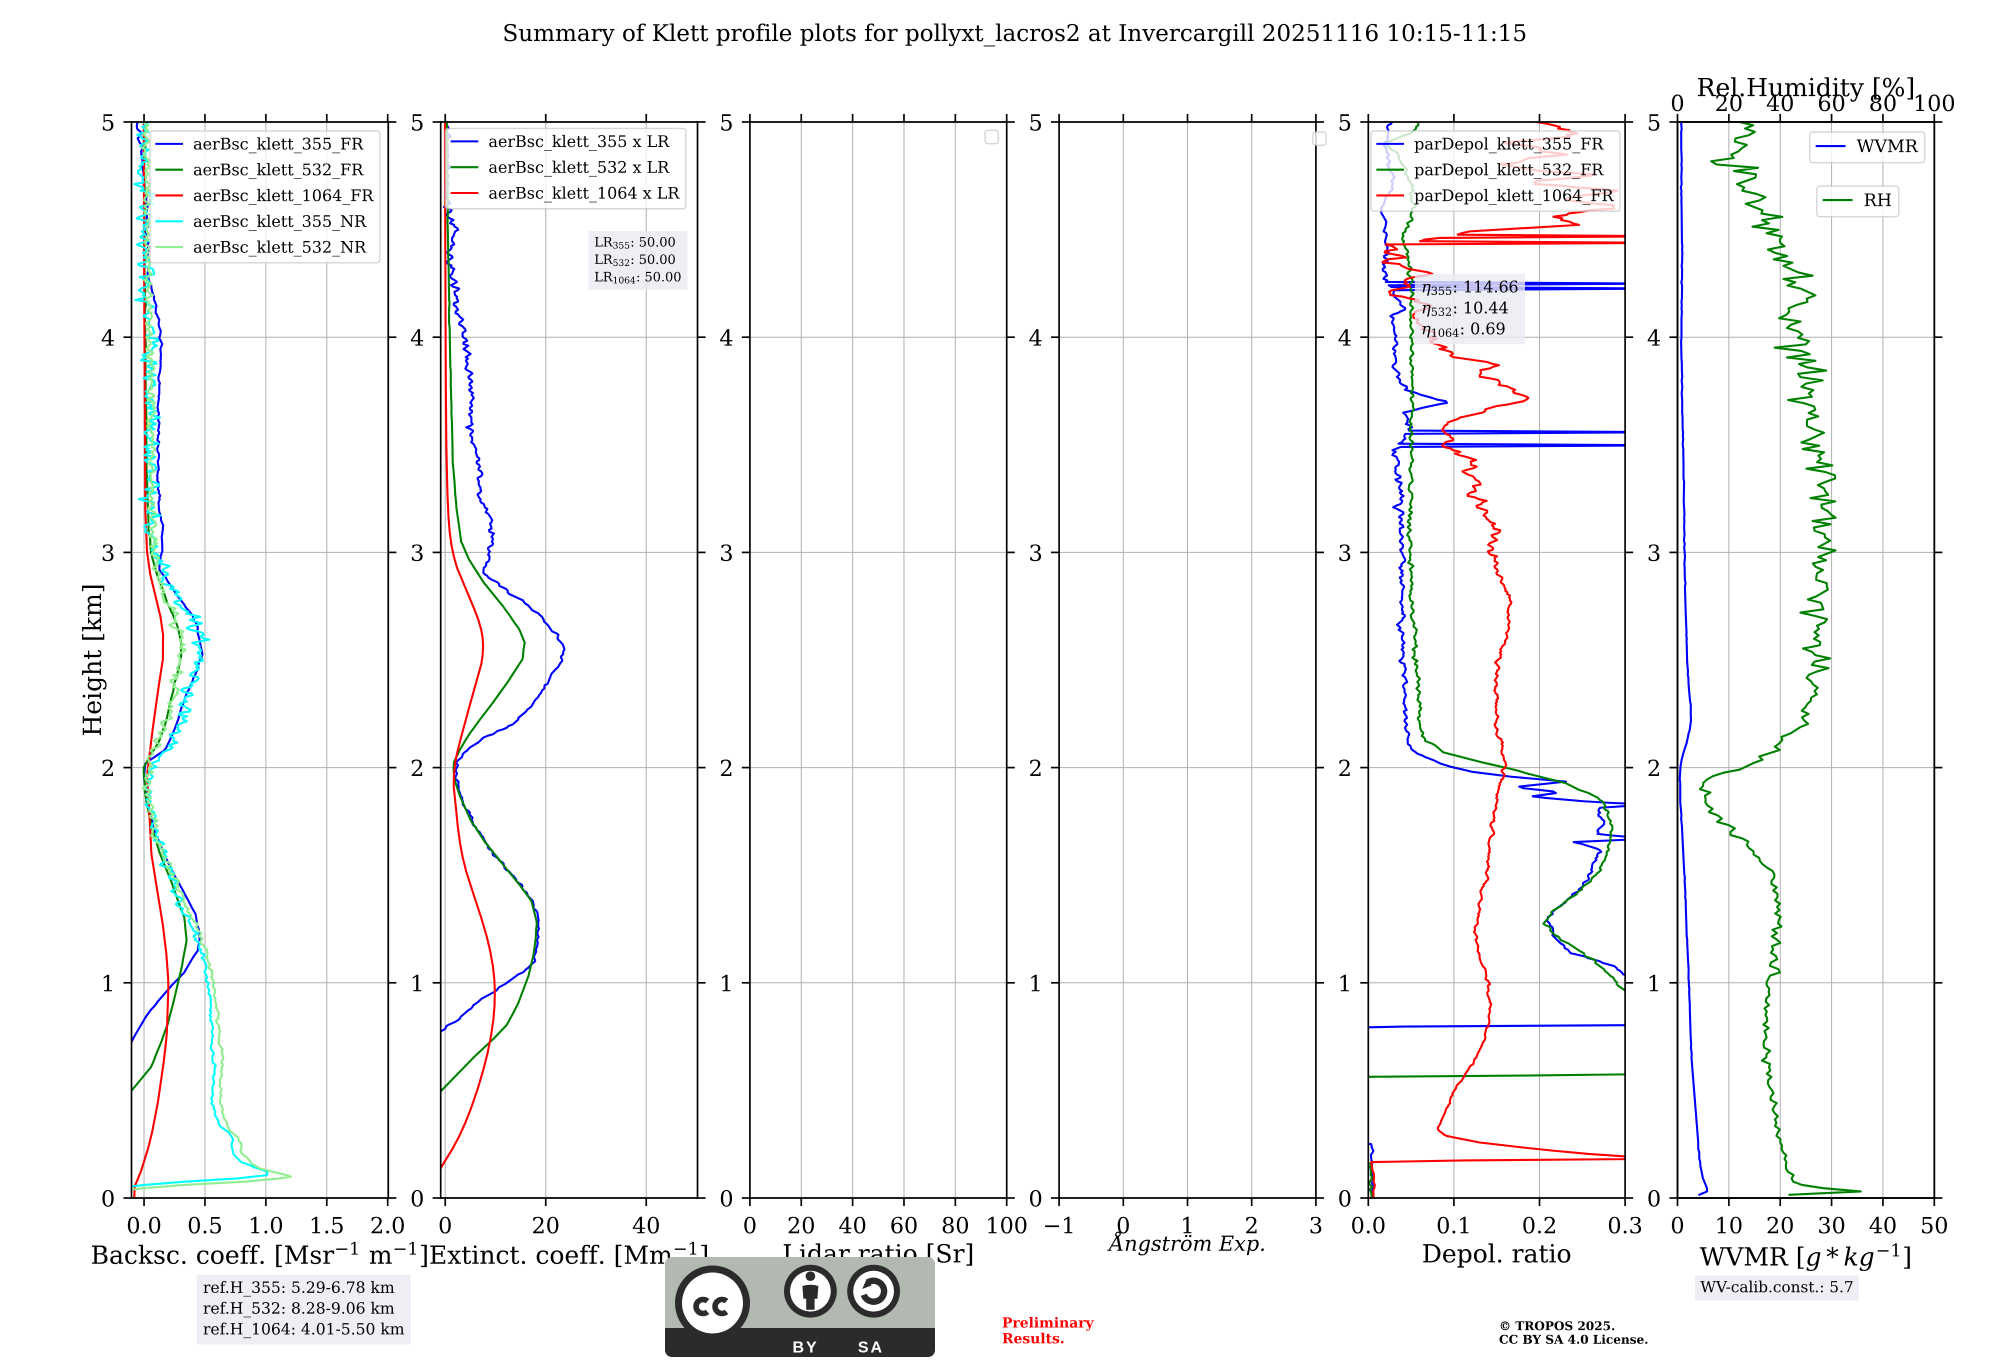  What do you see at coordinates (805, 1347) in the screenshot?
I see `svg-text: BY` at bounding box center [805, 1347].